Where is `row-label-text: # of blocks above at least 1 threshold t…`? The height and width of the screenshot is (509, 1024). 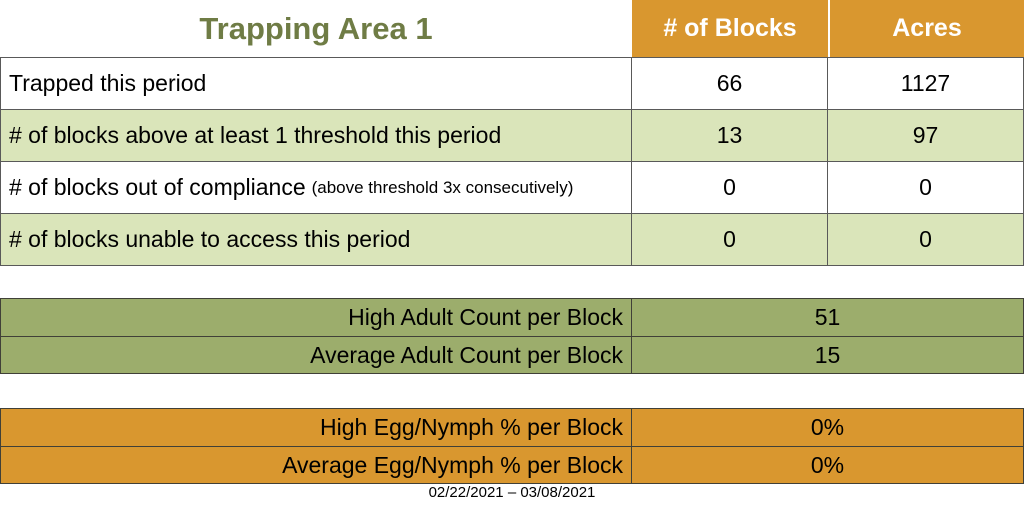
row-label-text: # of blocks above at least 1 threshold t… is located at coordinates (255, 135).